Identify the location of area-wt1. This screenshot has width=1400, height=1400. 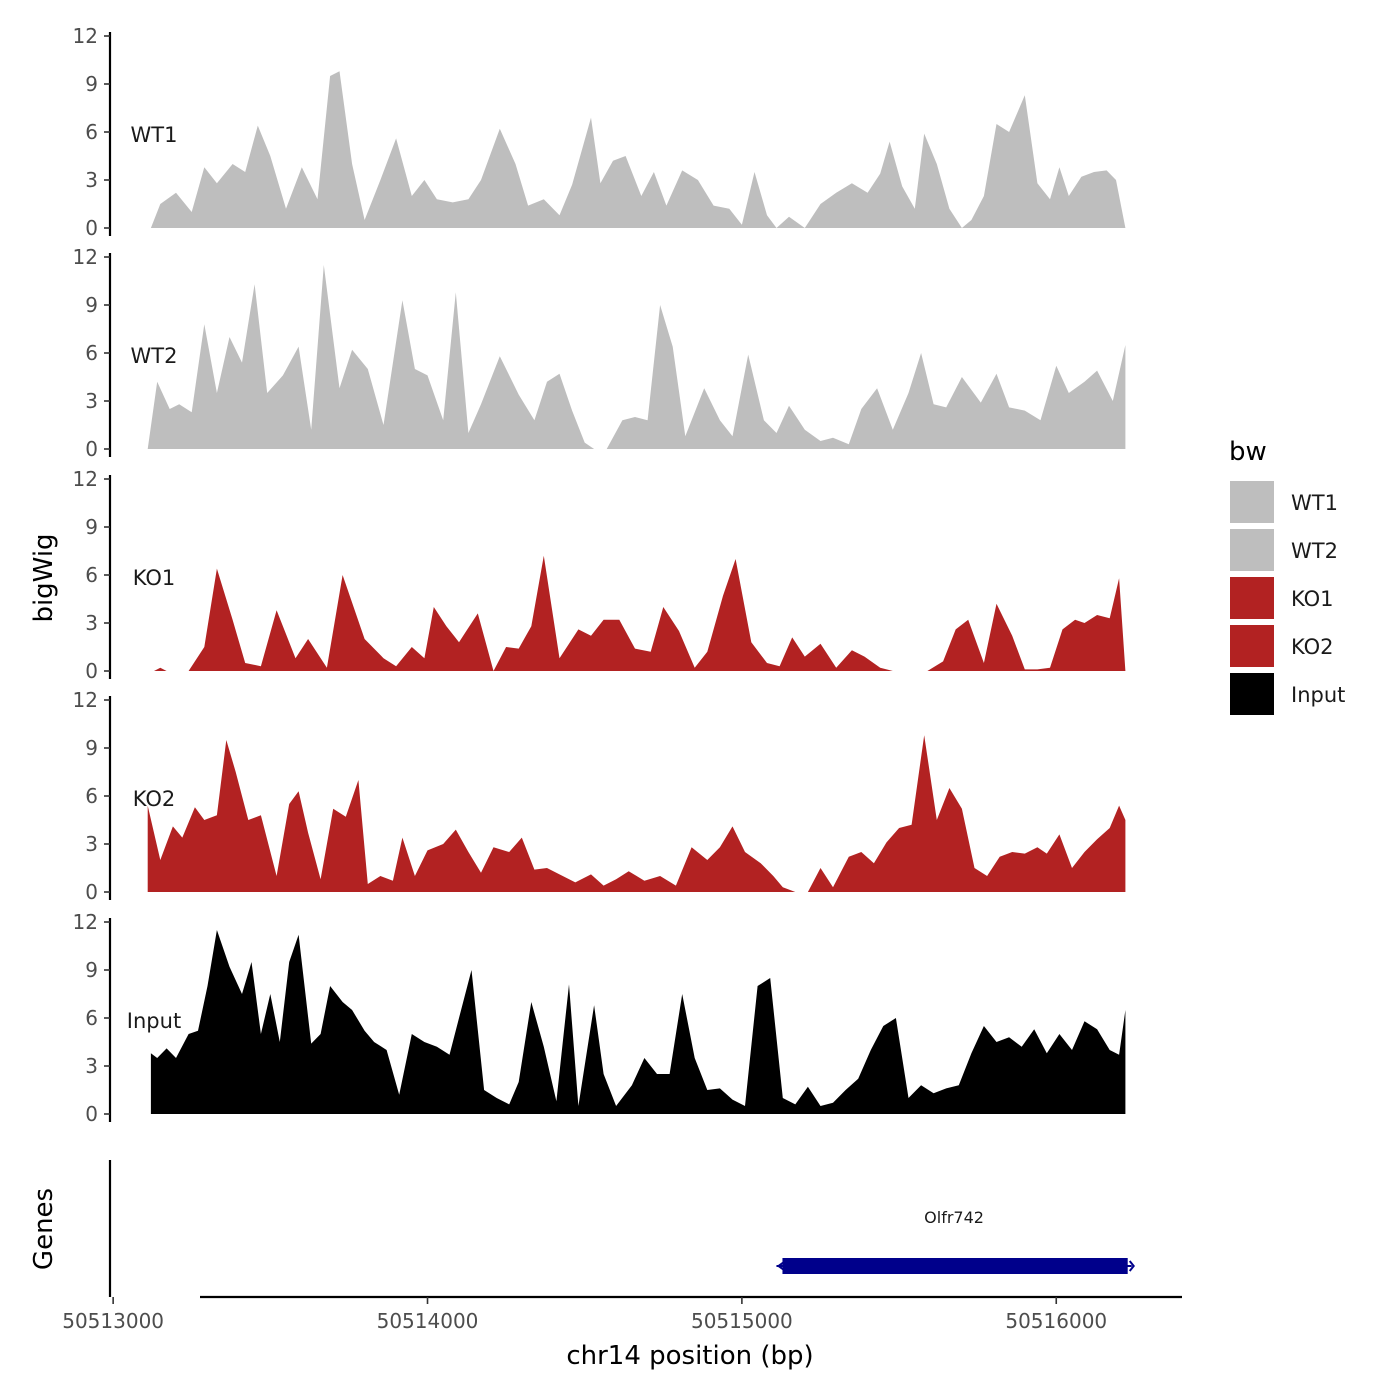
(638, 149).